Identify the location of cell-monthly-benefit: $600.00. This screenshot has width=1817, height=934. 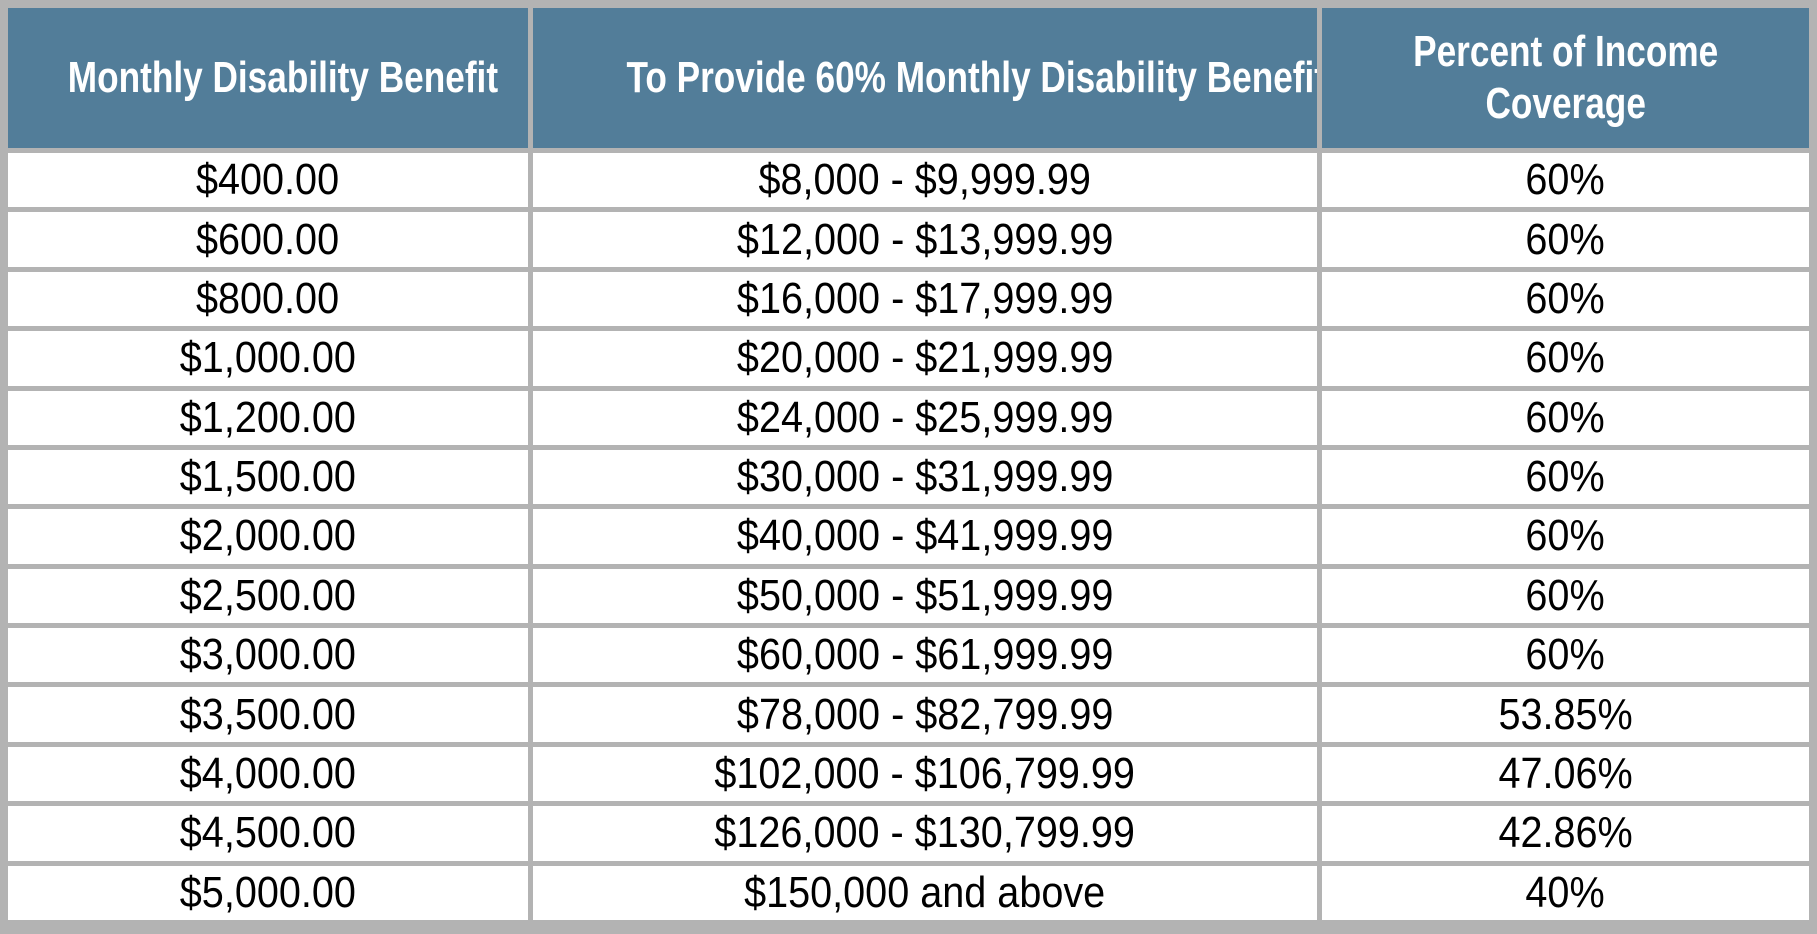
(267, 239).